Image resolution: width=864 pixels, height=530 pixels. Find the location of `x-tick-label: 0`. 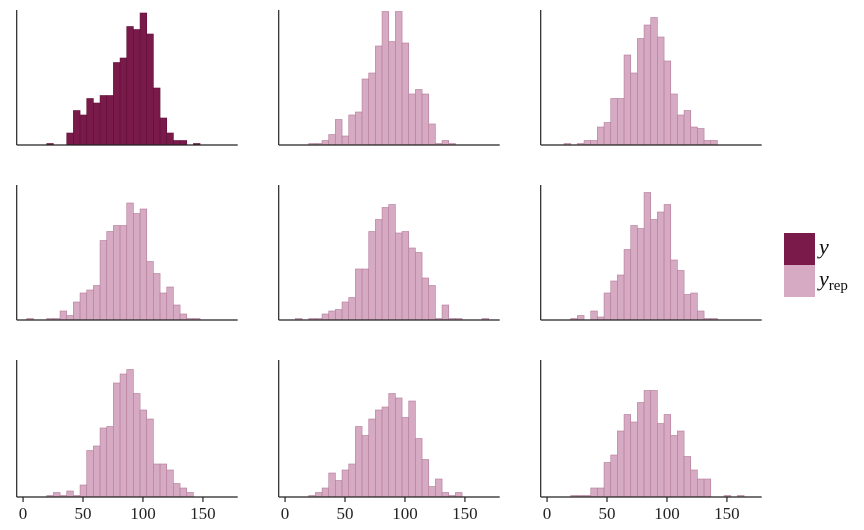

x-tick-label: 0 is located at coordinates (547, 513).